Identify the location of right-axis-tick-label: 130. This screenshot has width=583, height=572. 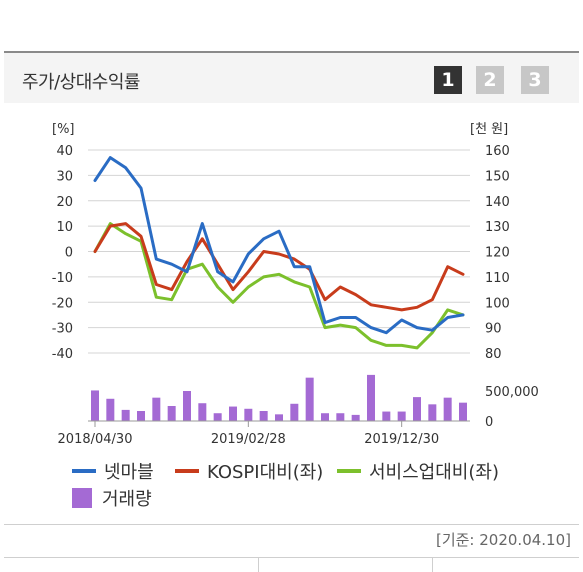
(497, 227).